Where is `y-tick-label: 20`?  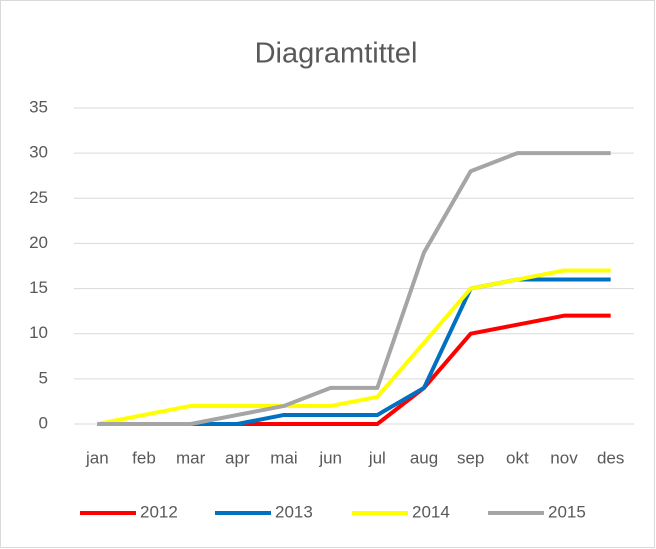 y-tick-label: 20 is located at coordinates (38, 242).